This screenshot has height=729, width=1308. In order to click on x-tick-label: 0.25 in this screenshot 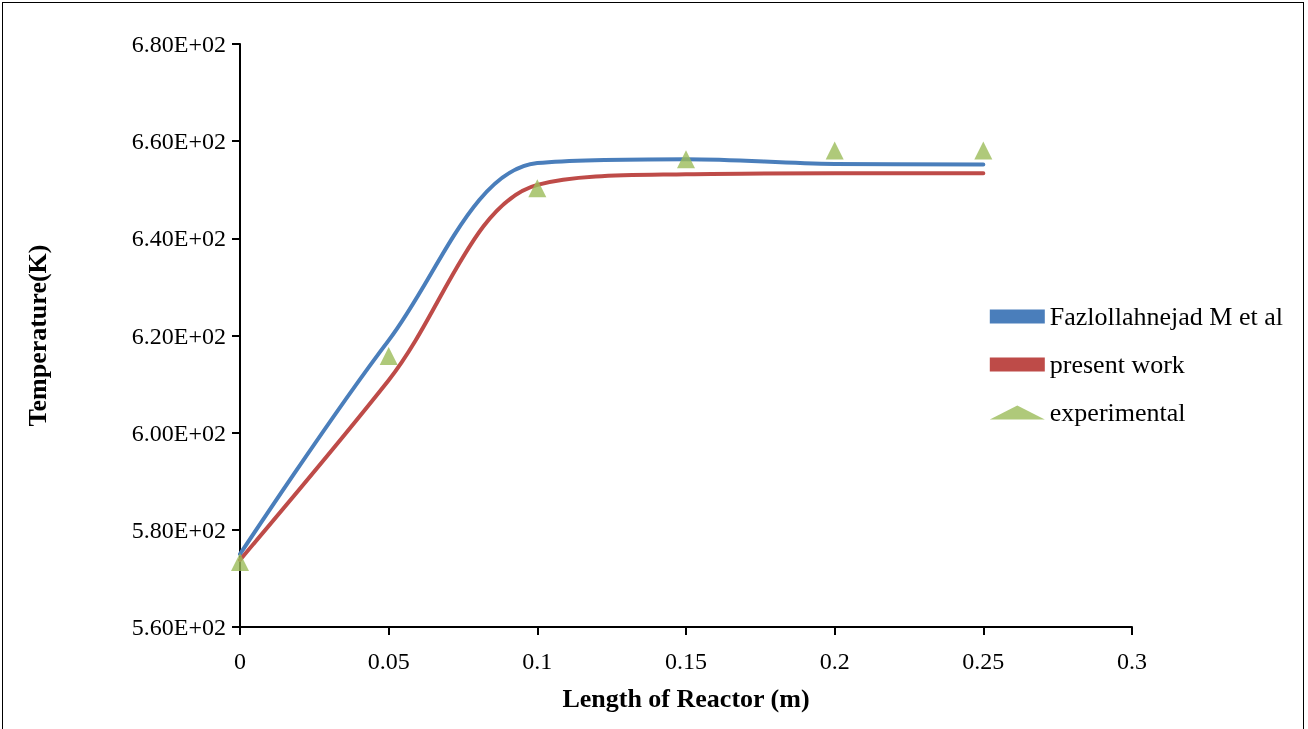, I will do `click(983, 661)`.